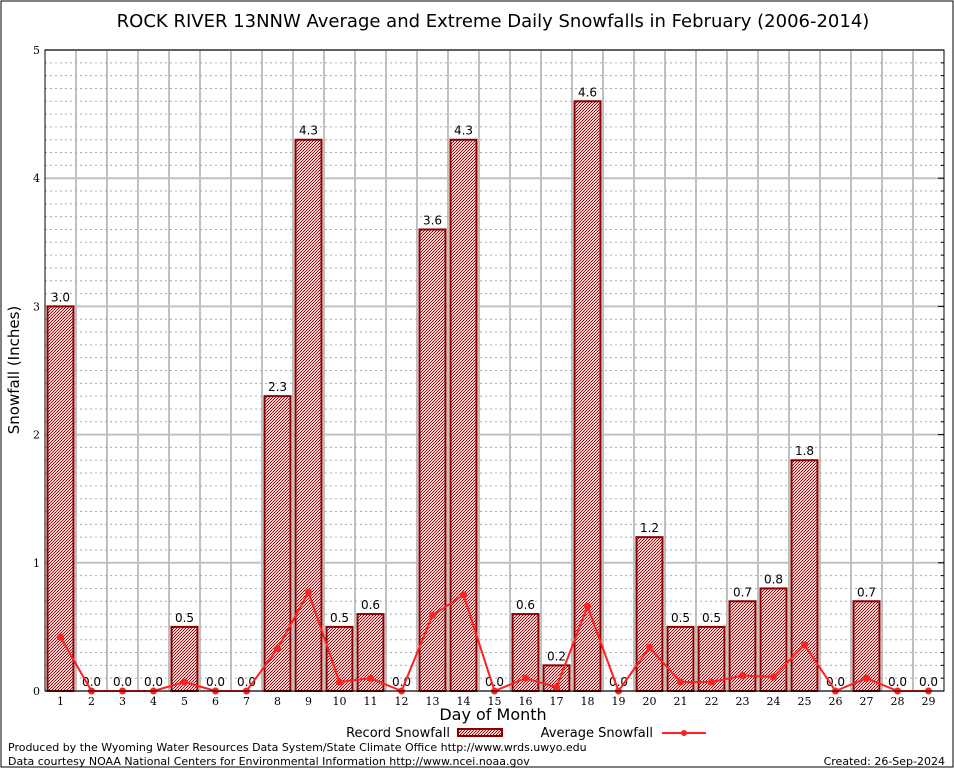  What do you see at coordinates (681, 701) in the screenshot?
I see `x-tick-label: 21` at bounding box center [681, 701].